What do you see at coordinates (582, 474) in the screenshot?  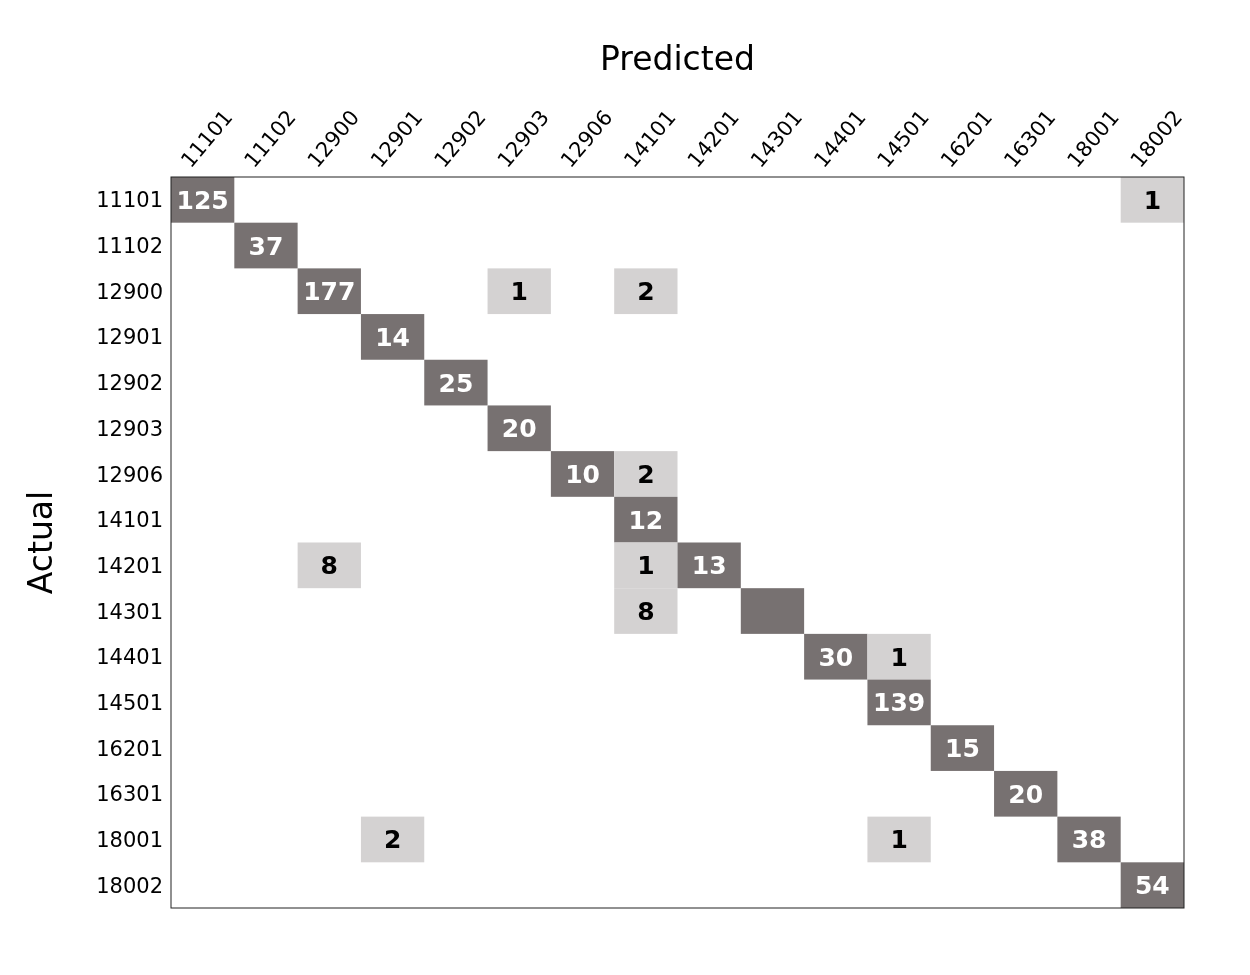 I see `data-label: 10` at bounding box center [582, 474].